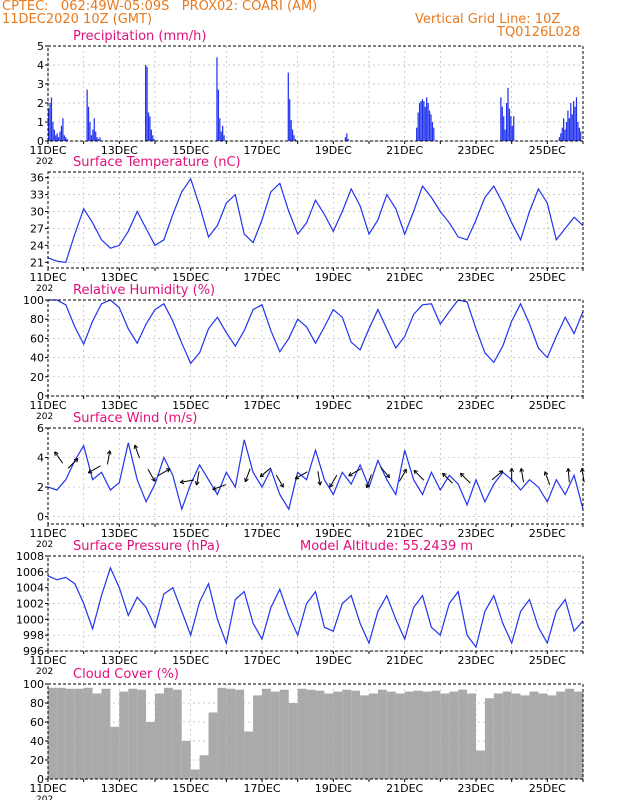 The image size is (618, 800). I want to click on y-tick-label: 24, so click(37, 245).